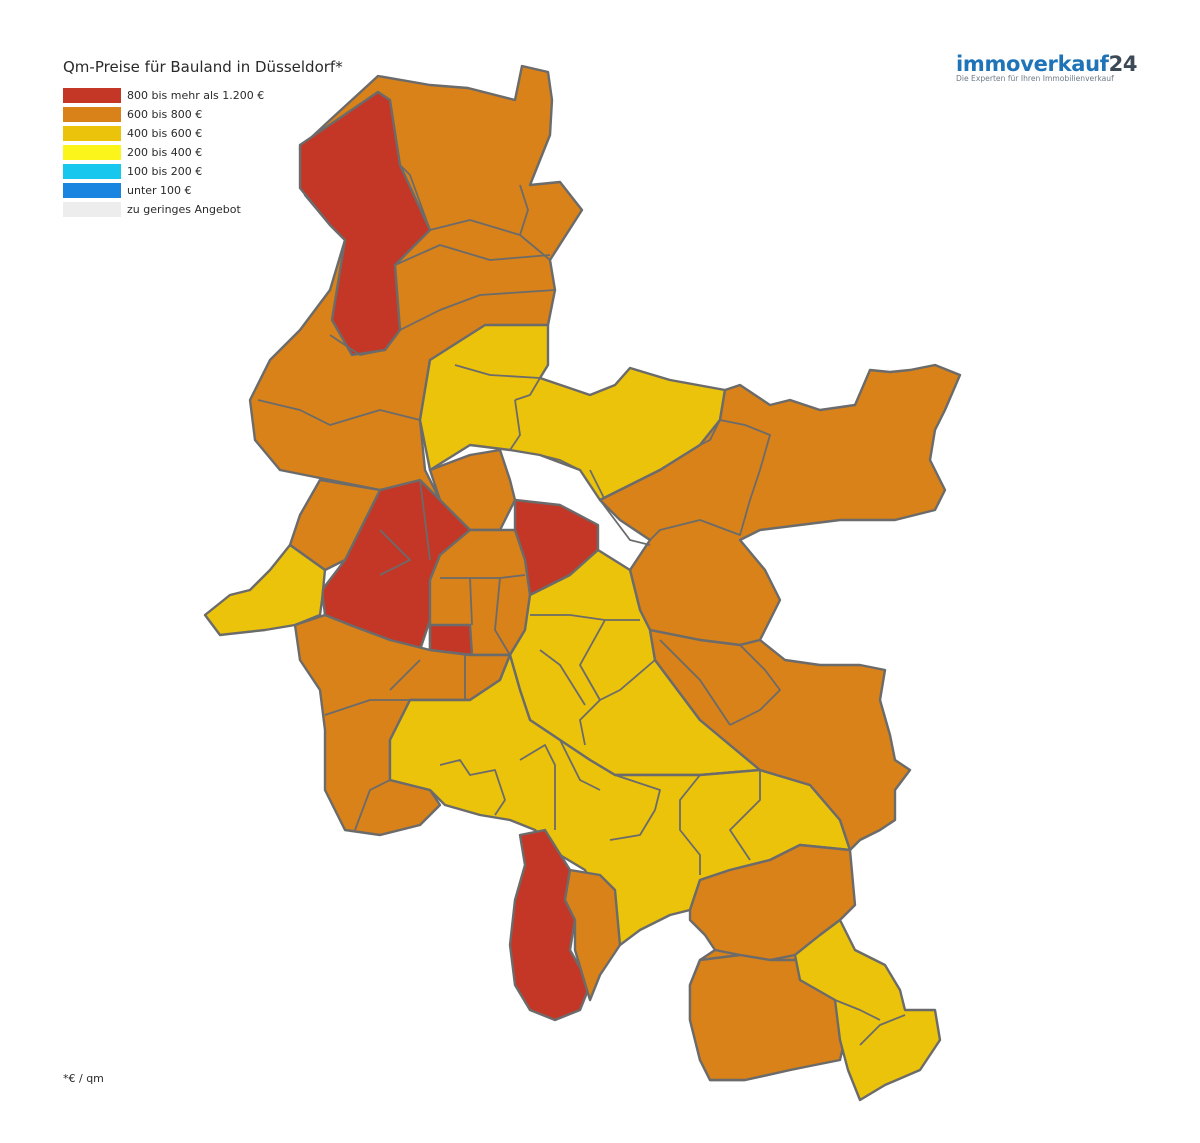 The width and height of the screenshot is (1200, 1143). Describe the element at coordinates (184, 209) in the screenshot. I see `legend-label: zu geringes Angebot` at that location.